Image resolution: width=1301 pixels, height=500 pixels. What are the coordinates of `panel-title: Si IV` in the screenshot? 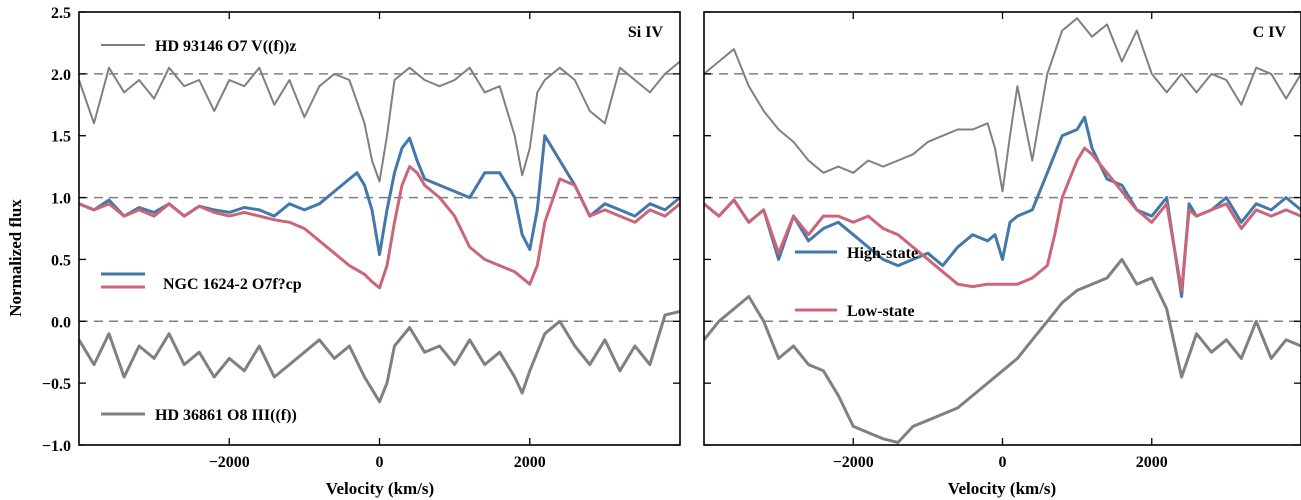 It's located at (646, 32).